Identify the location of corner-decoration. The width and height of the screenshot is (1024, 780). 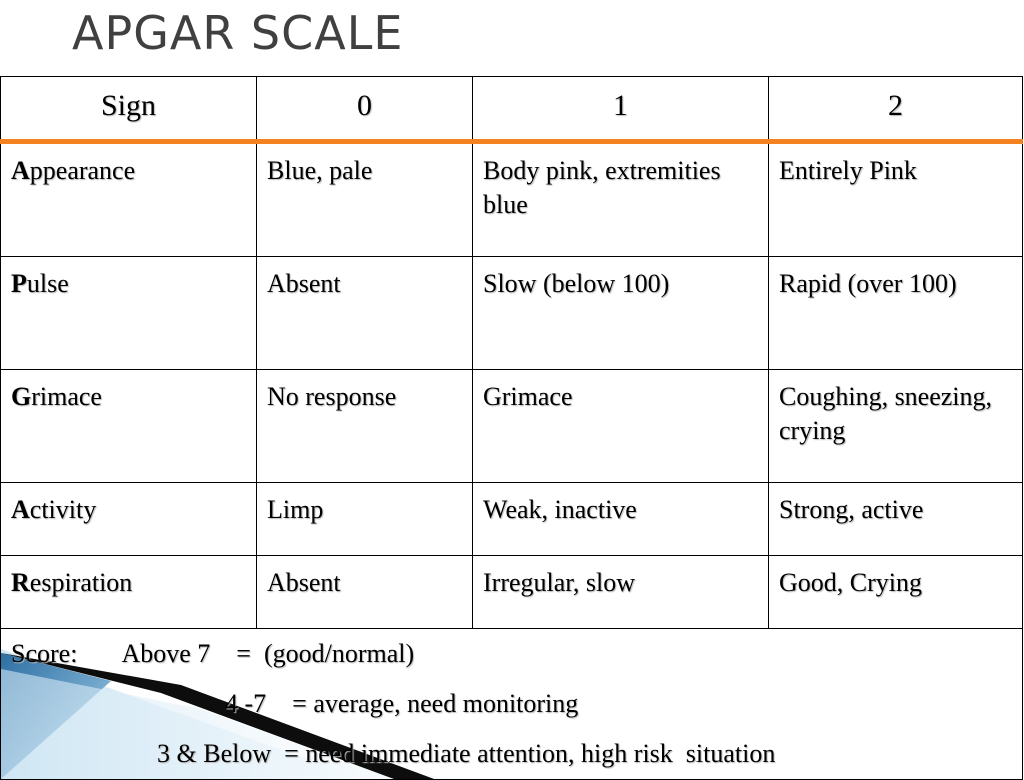
(225, 714).